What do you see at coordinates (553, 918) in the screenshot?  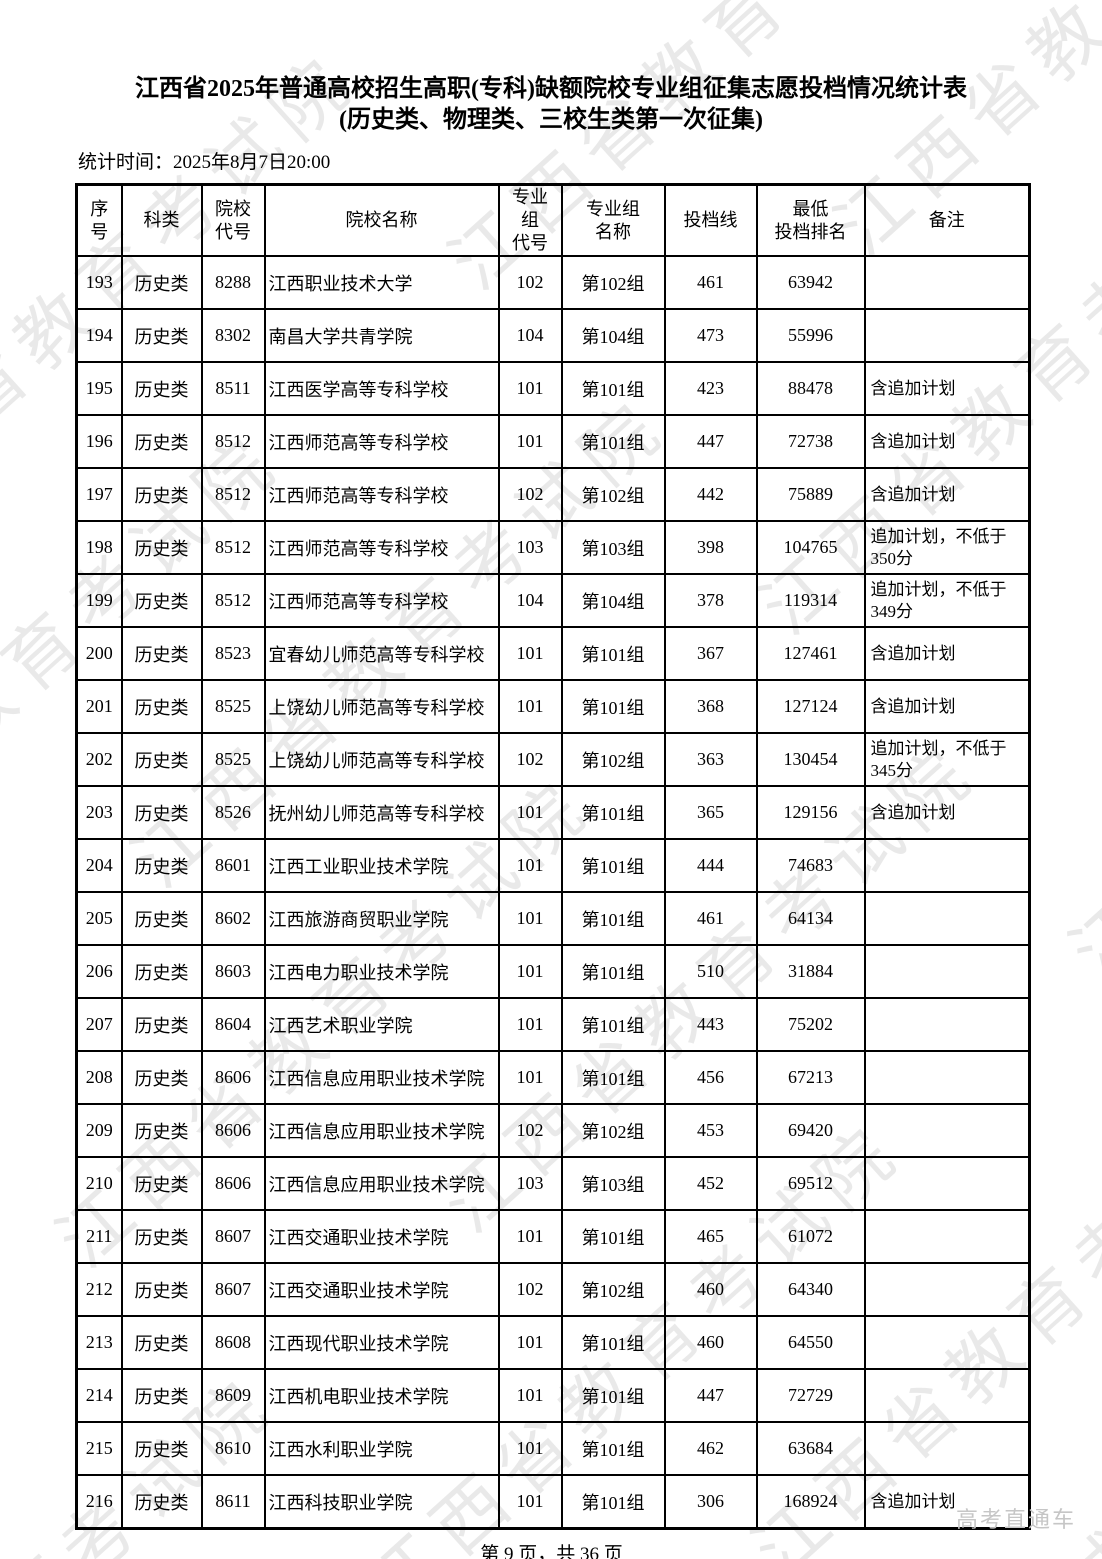 I see `table-row: 205 历史类 8602 江西旅游商贸职业学院 101 第101组 461 64134` at bounding box center [553, 918].